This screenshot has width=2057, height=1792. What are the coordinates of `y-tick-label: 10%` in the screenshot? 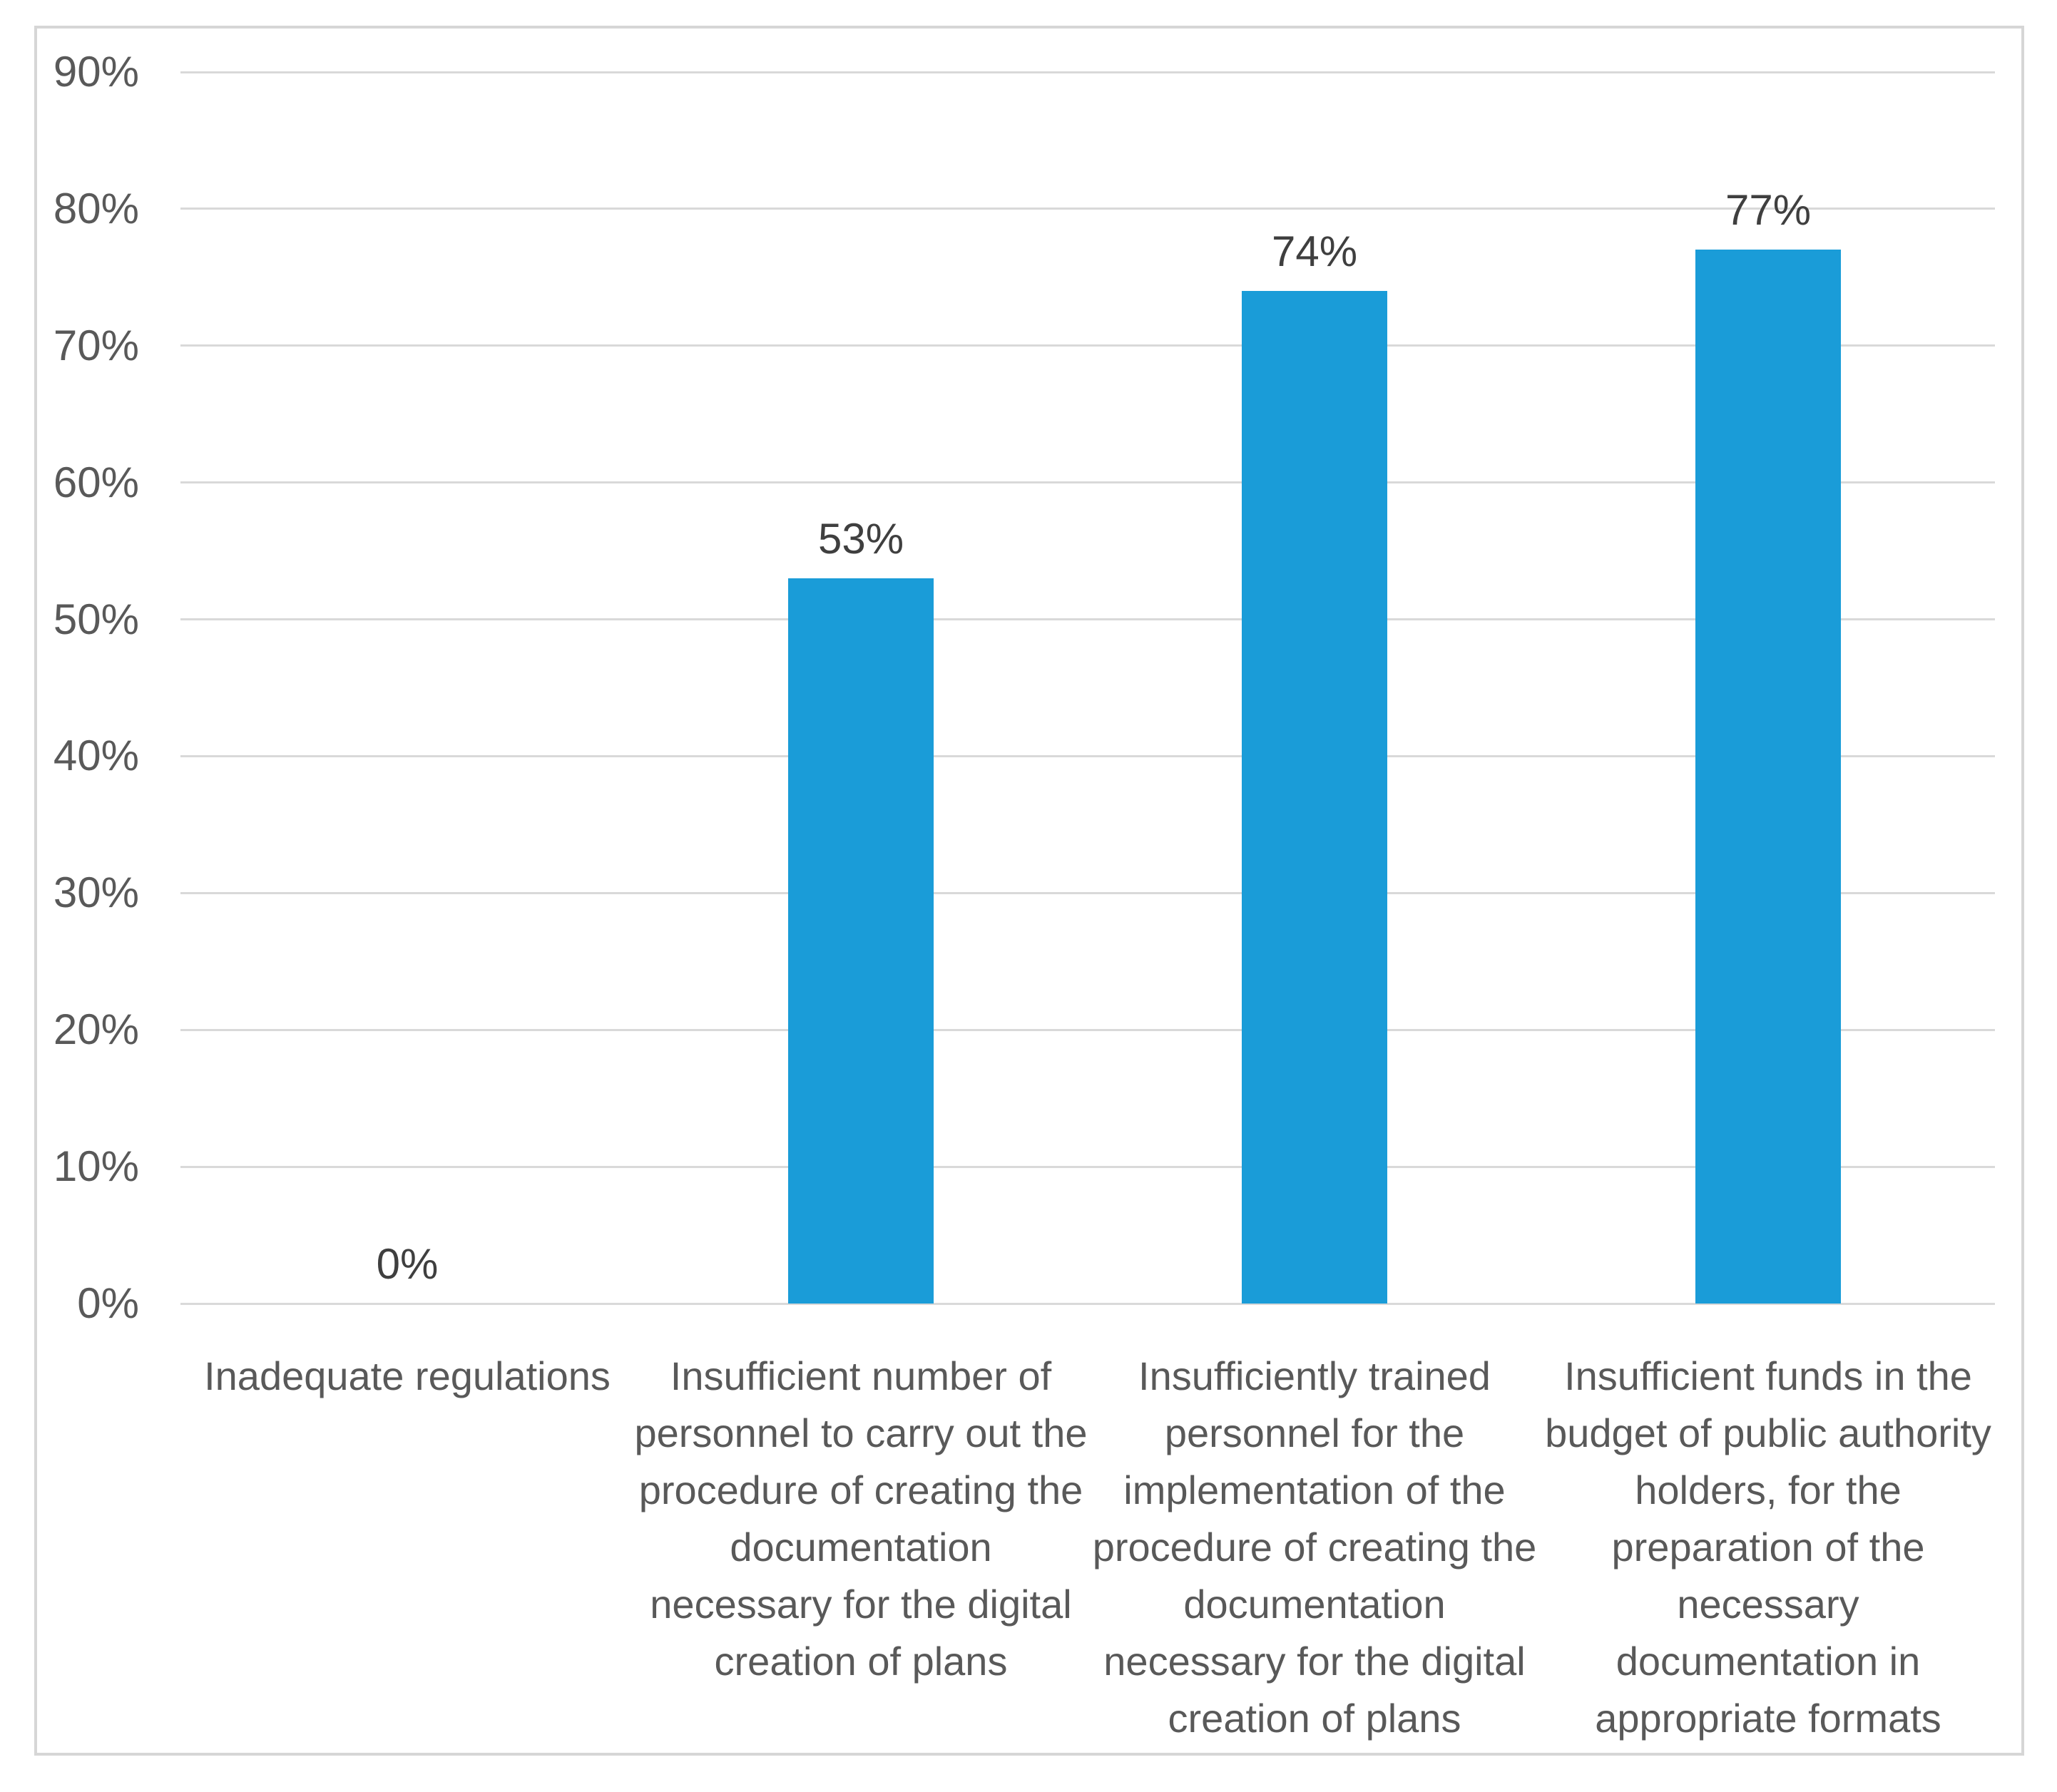 It's located at (96, 1166).